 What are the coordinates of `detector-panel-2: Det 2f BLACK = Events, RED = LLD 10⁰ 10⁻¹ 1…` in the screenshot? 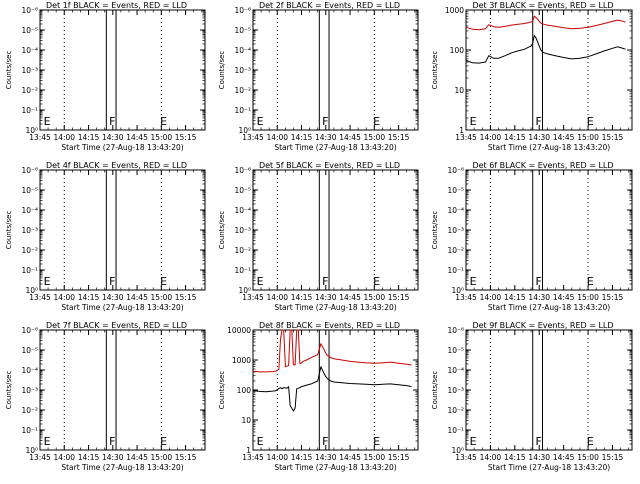 It's located at (318, 76).